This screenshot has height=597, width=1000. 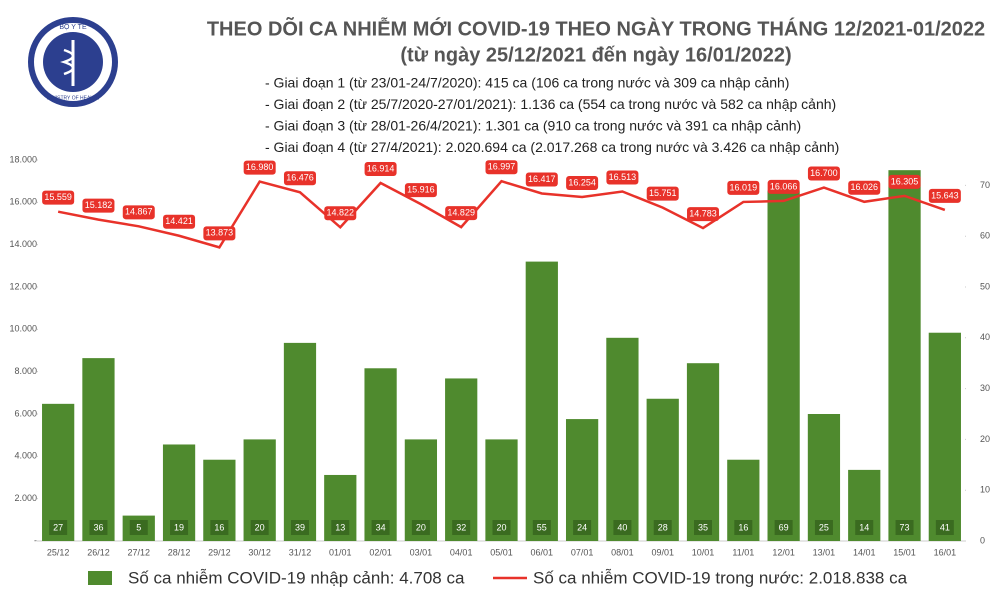 What do you see at coordinates (296, 577) in the screenshot?
I see `legend-label: Số ca nhiễm COVID-19 nhập cảnh: 4.708 ca` at bounding box center [296, 577].